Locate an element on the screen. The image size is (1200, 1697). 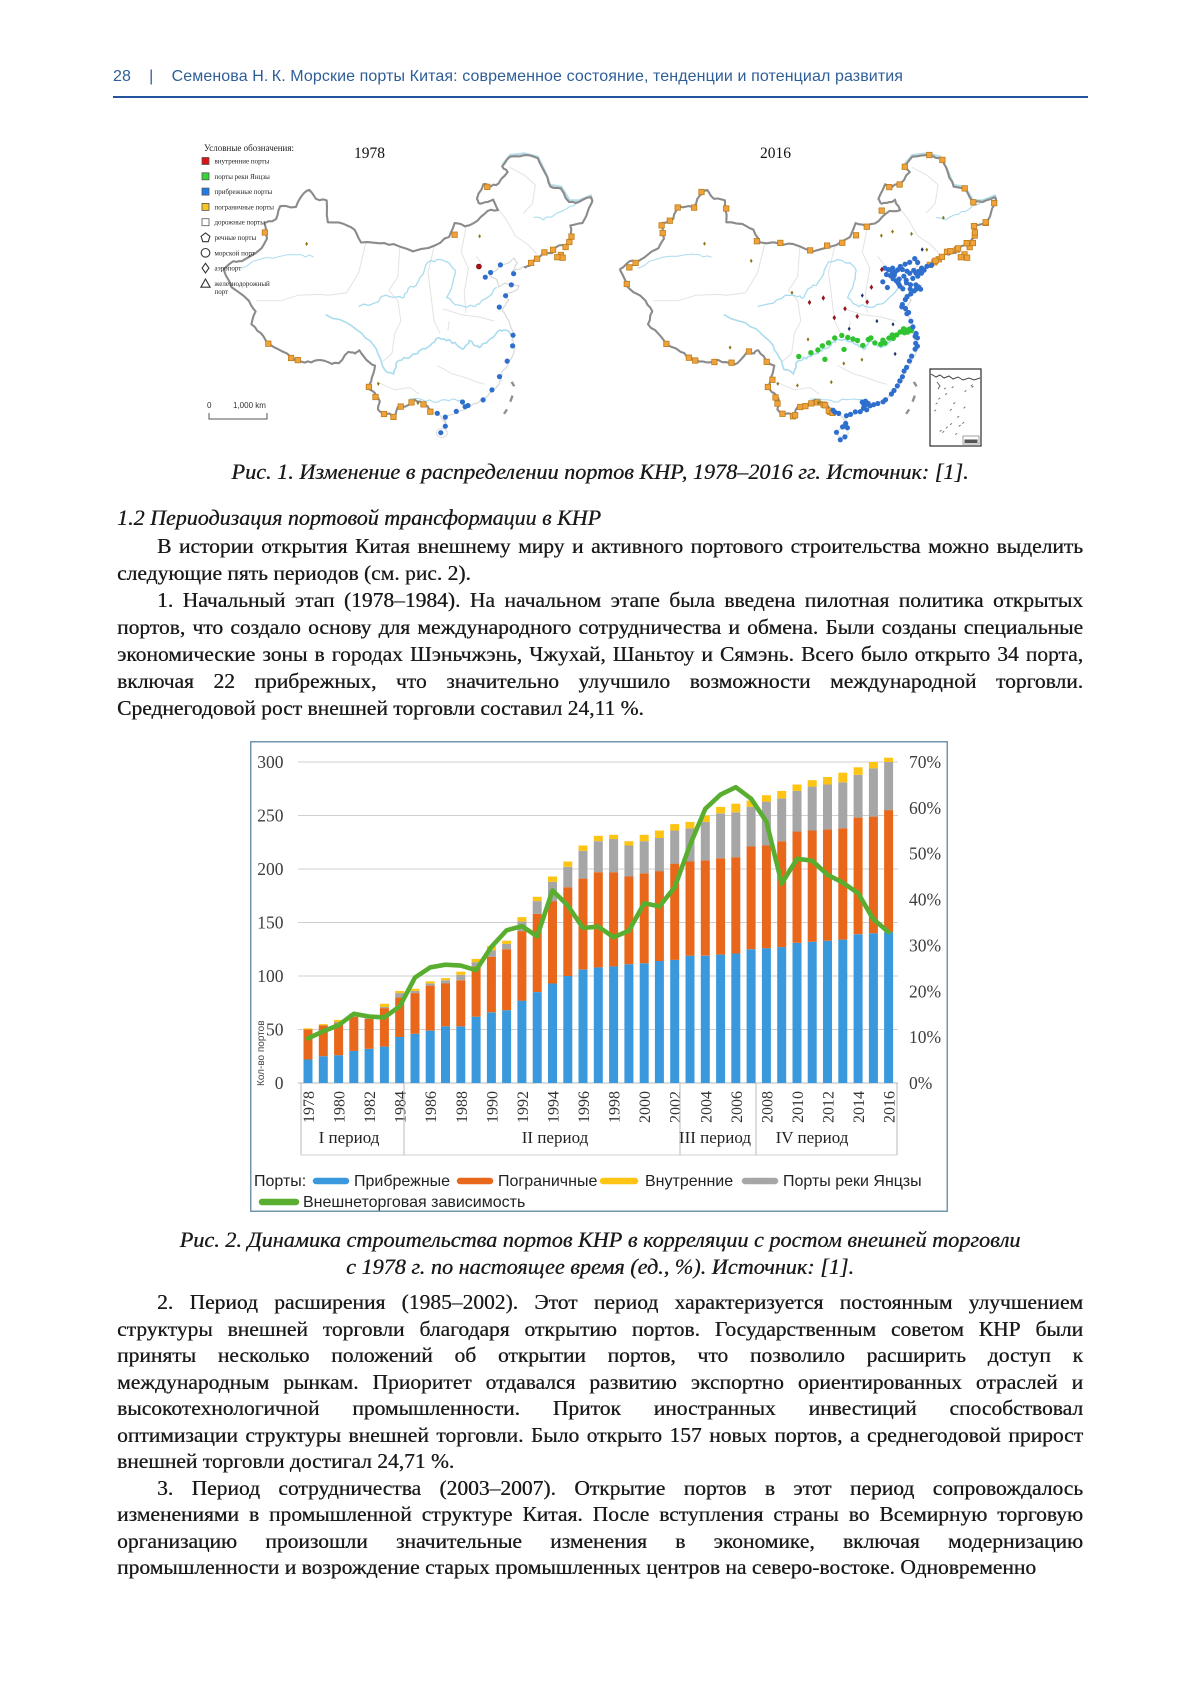
svg-text: 2000 is located at coordinates (645, 1107).